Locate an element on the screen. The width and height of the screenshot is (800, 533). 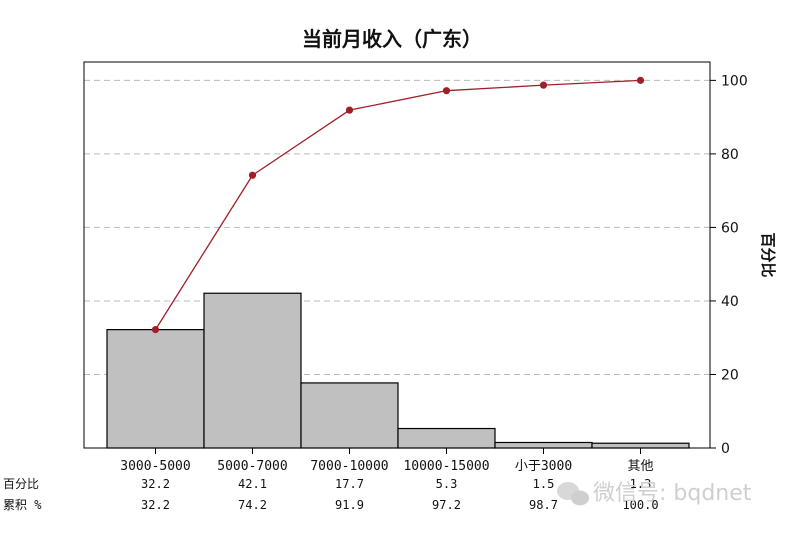
x-tick-label: 小于3000 is located at coordinates (543, 466).